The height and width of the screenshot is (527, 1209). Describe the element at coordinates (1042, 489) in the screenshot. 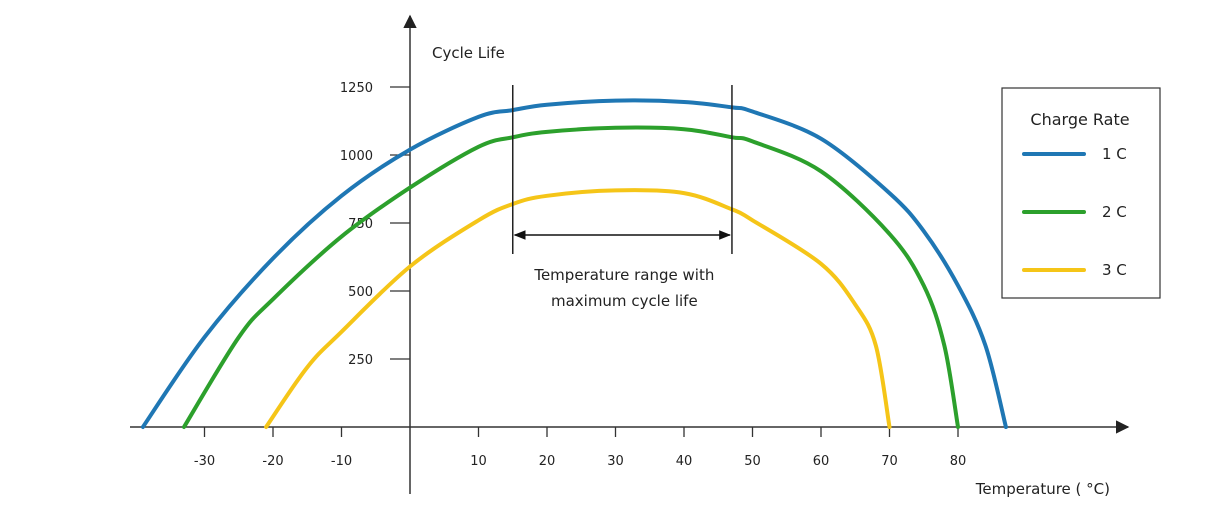

I see `x-axis-title: Temperature ( °C)` at that location.